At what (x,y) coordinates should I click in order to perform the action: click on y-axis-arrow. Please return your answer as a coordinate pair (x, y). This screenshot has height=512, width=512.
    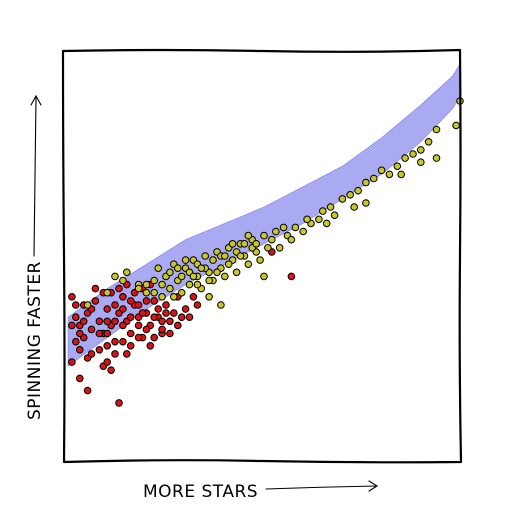
    Looking at the image, I should click on (36, 175).